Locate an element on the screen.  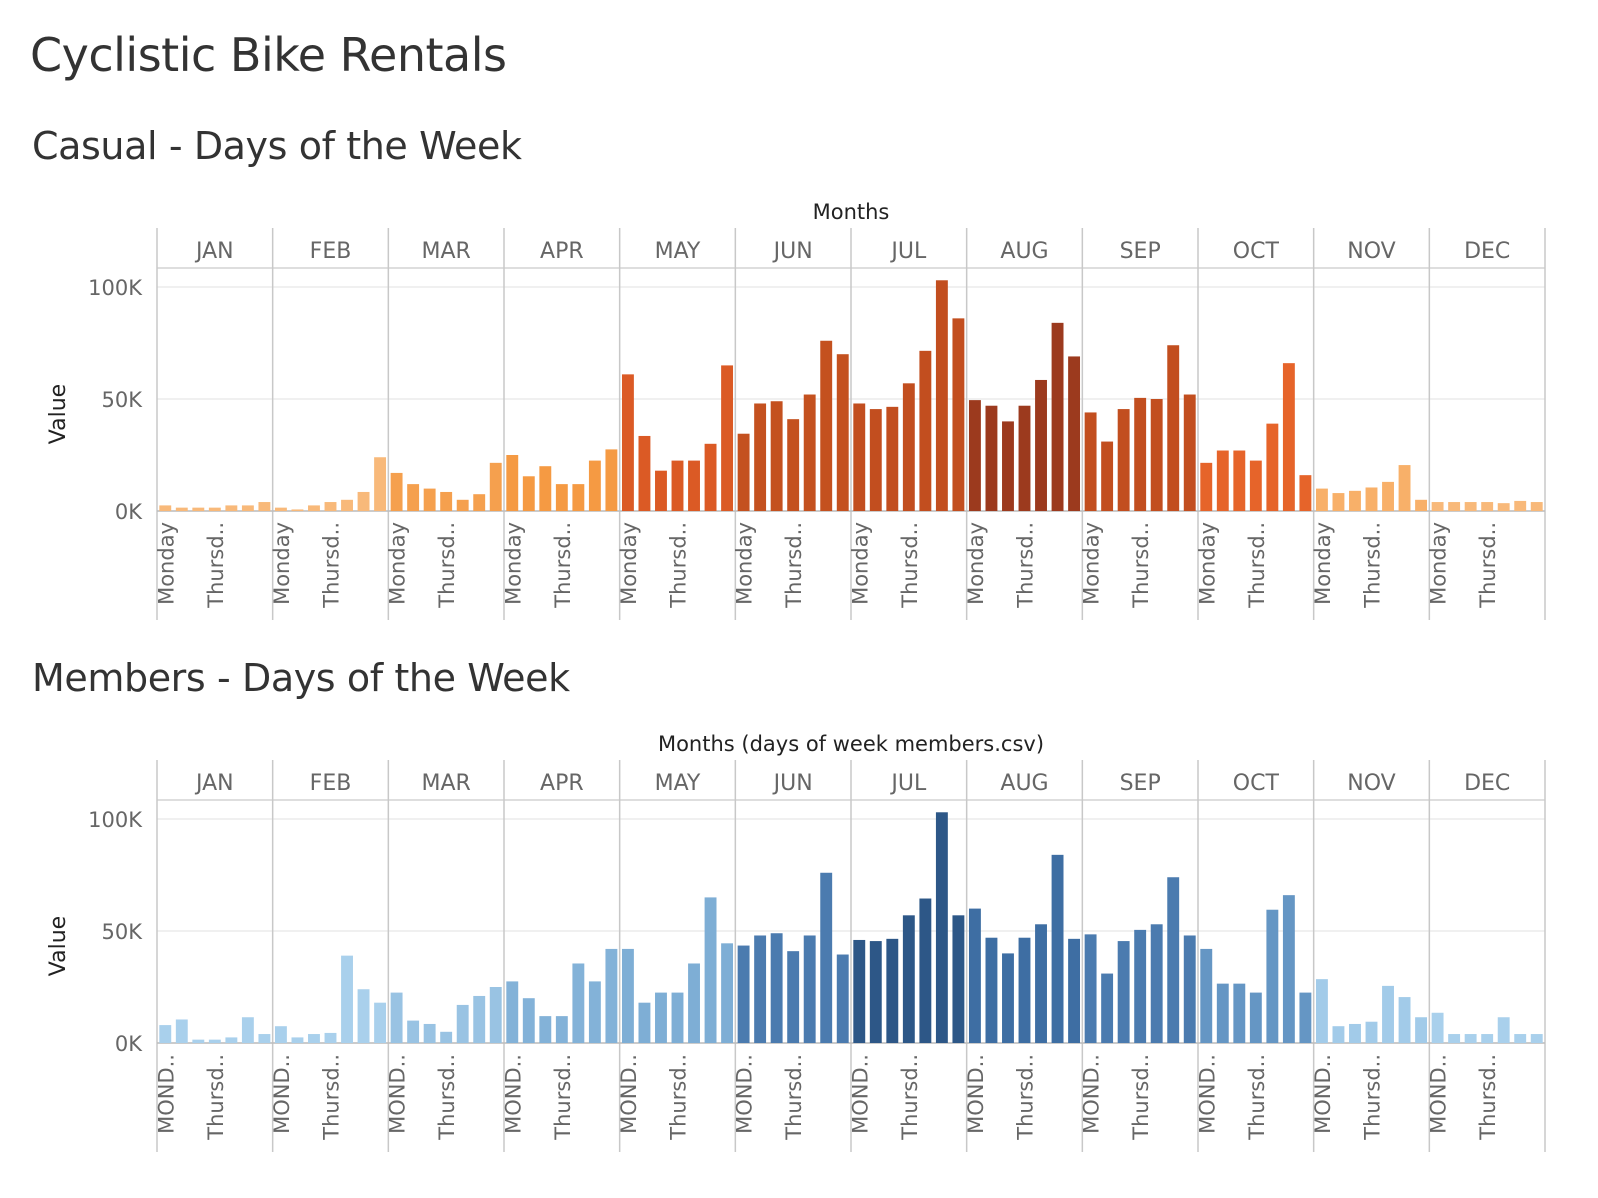
month-header-aug: AUG is located at coordinates (1024, 251).